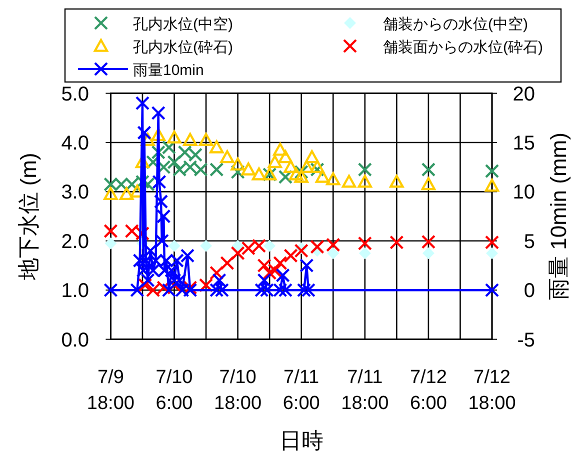 The width and height of the screenshot is (578, 457). I want to click on xtick: 7/12 18:00, so click(492, 390).